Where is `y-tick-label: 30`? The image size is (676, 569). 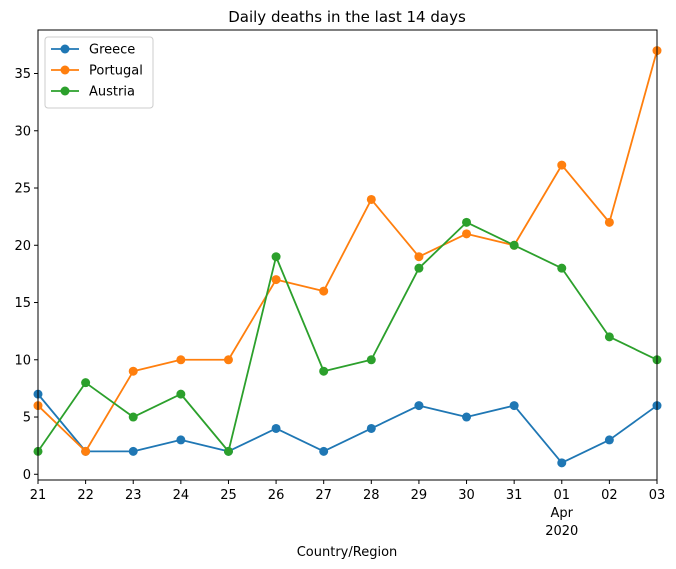
y-tick-label: 30 is located at coordinates (22, 131).